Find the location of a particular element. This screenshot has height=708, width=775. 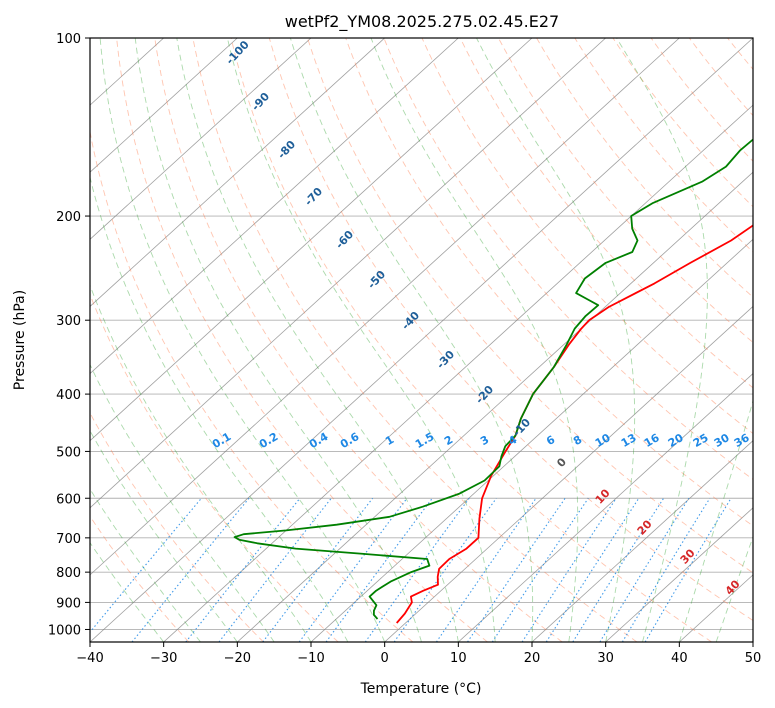

x-tick-label: −40 is located at coordinates (89, 658).